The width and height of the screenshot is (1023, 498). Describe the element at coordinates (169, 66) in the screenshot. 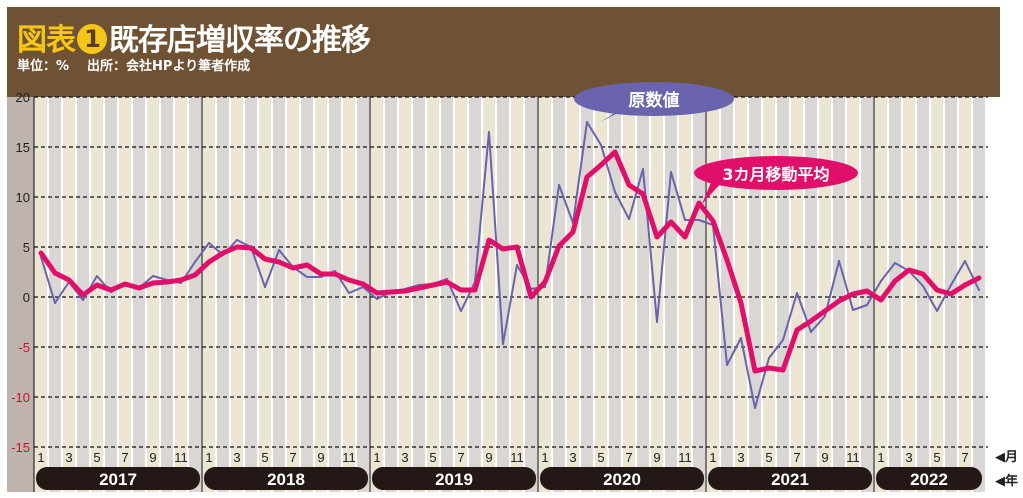

I see `source-label: 出所：会社HPより筆者作成` at that location.